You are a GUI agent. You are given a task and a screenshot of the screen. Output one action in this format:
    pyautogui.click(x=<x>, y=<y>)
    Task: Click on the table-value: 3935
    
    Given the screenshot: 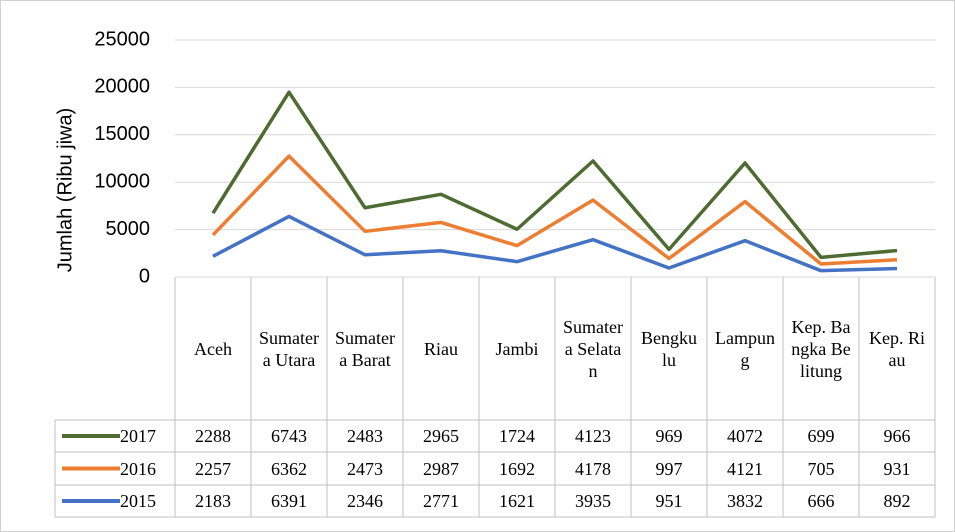 What is the action you would take?
    pyautogui.click(x=593, y=501)
    